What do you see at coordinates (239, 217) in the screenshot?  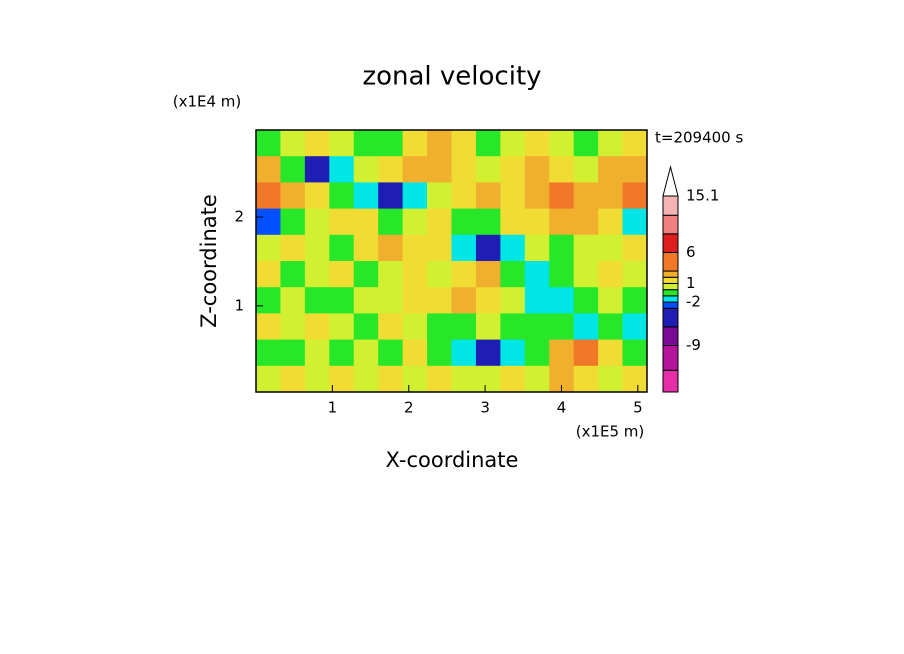 I see `y-tick-label: 2` at bounding box center [239, 217].